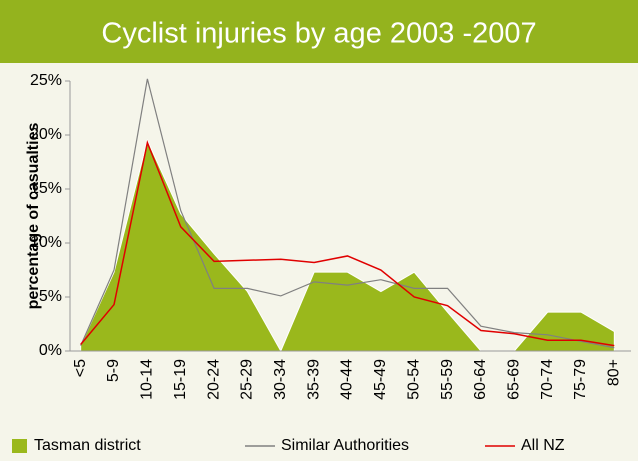 This screenshot has width=638, height=461. I want to click on x-tick-label: 40-44, so click(347, 379).